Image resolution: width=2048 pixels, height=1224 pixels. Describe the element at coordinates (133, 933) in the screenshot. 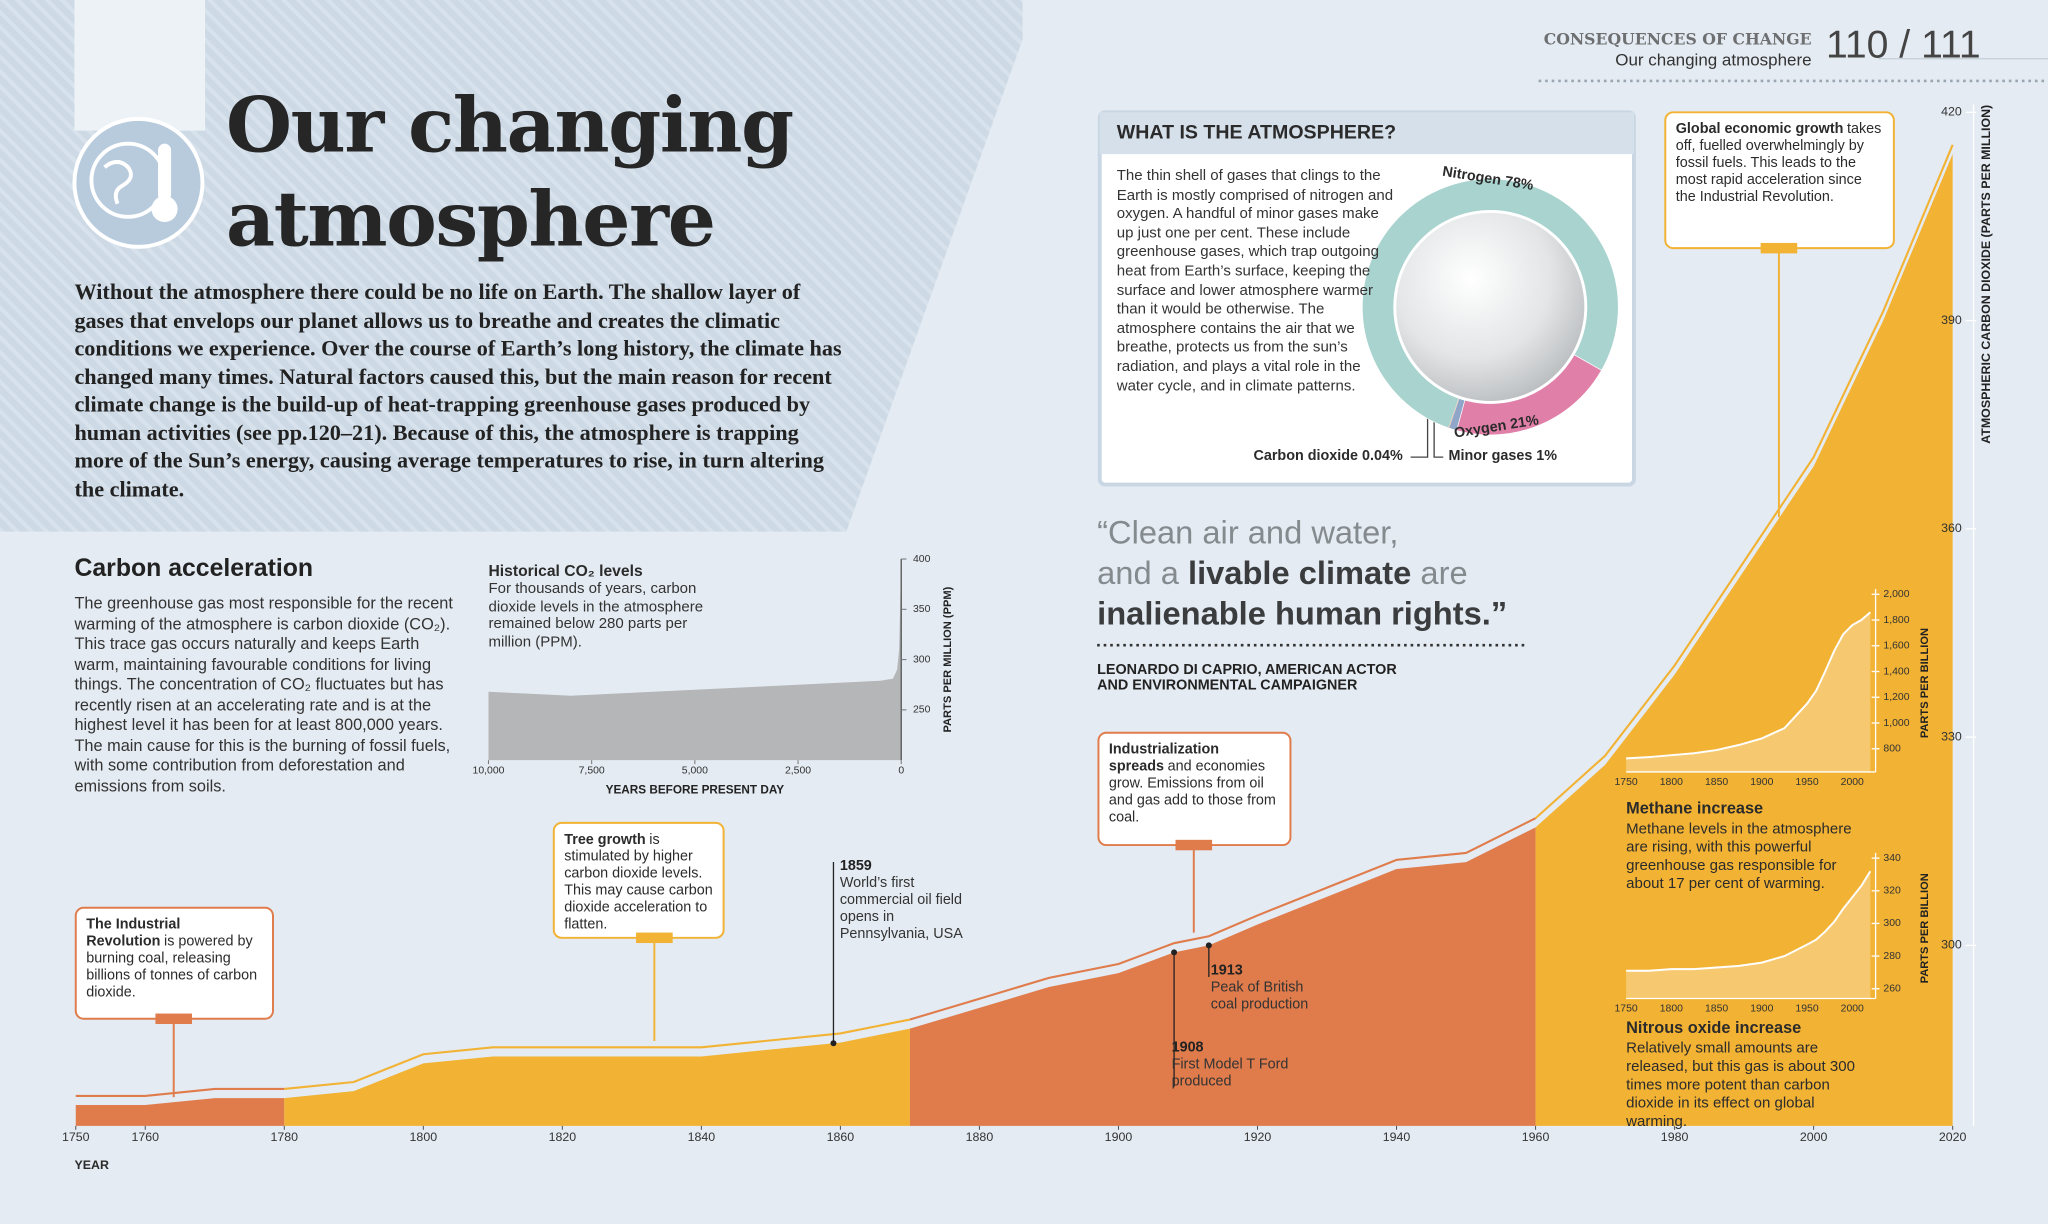

I see `annotation-lead: The Industrial Revolution` at that location.